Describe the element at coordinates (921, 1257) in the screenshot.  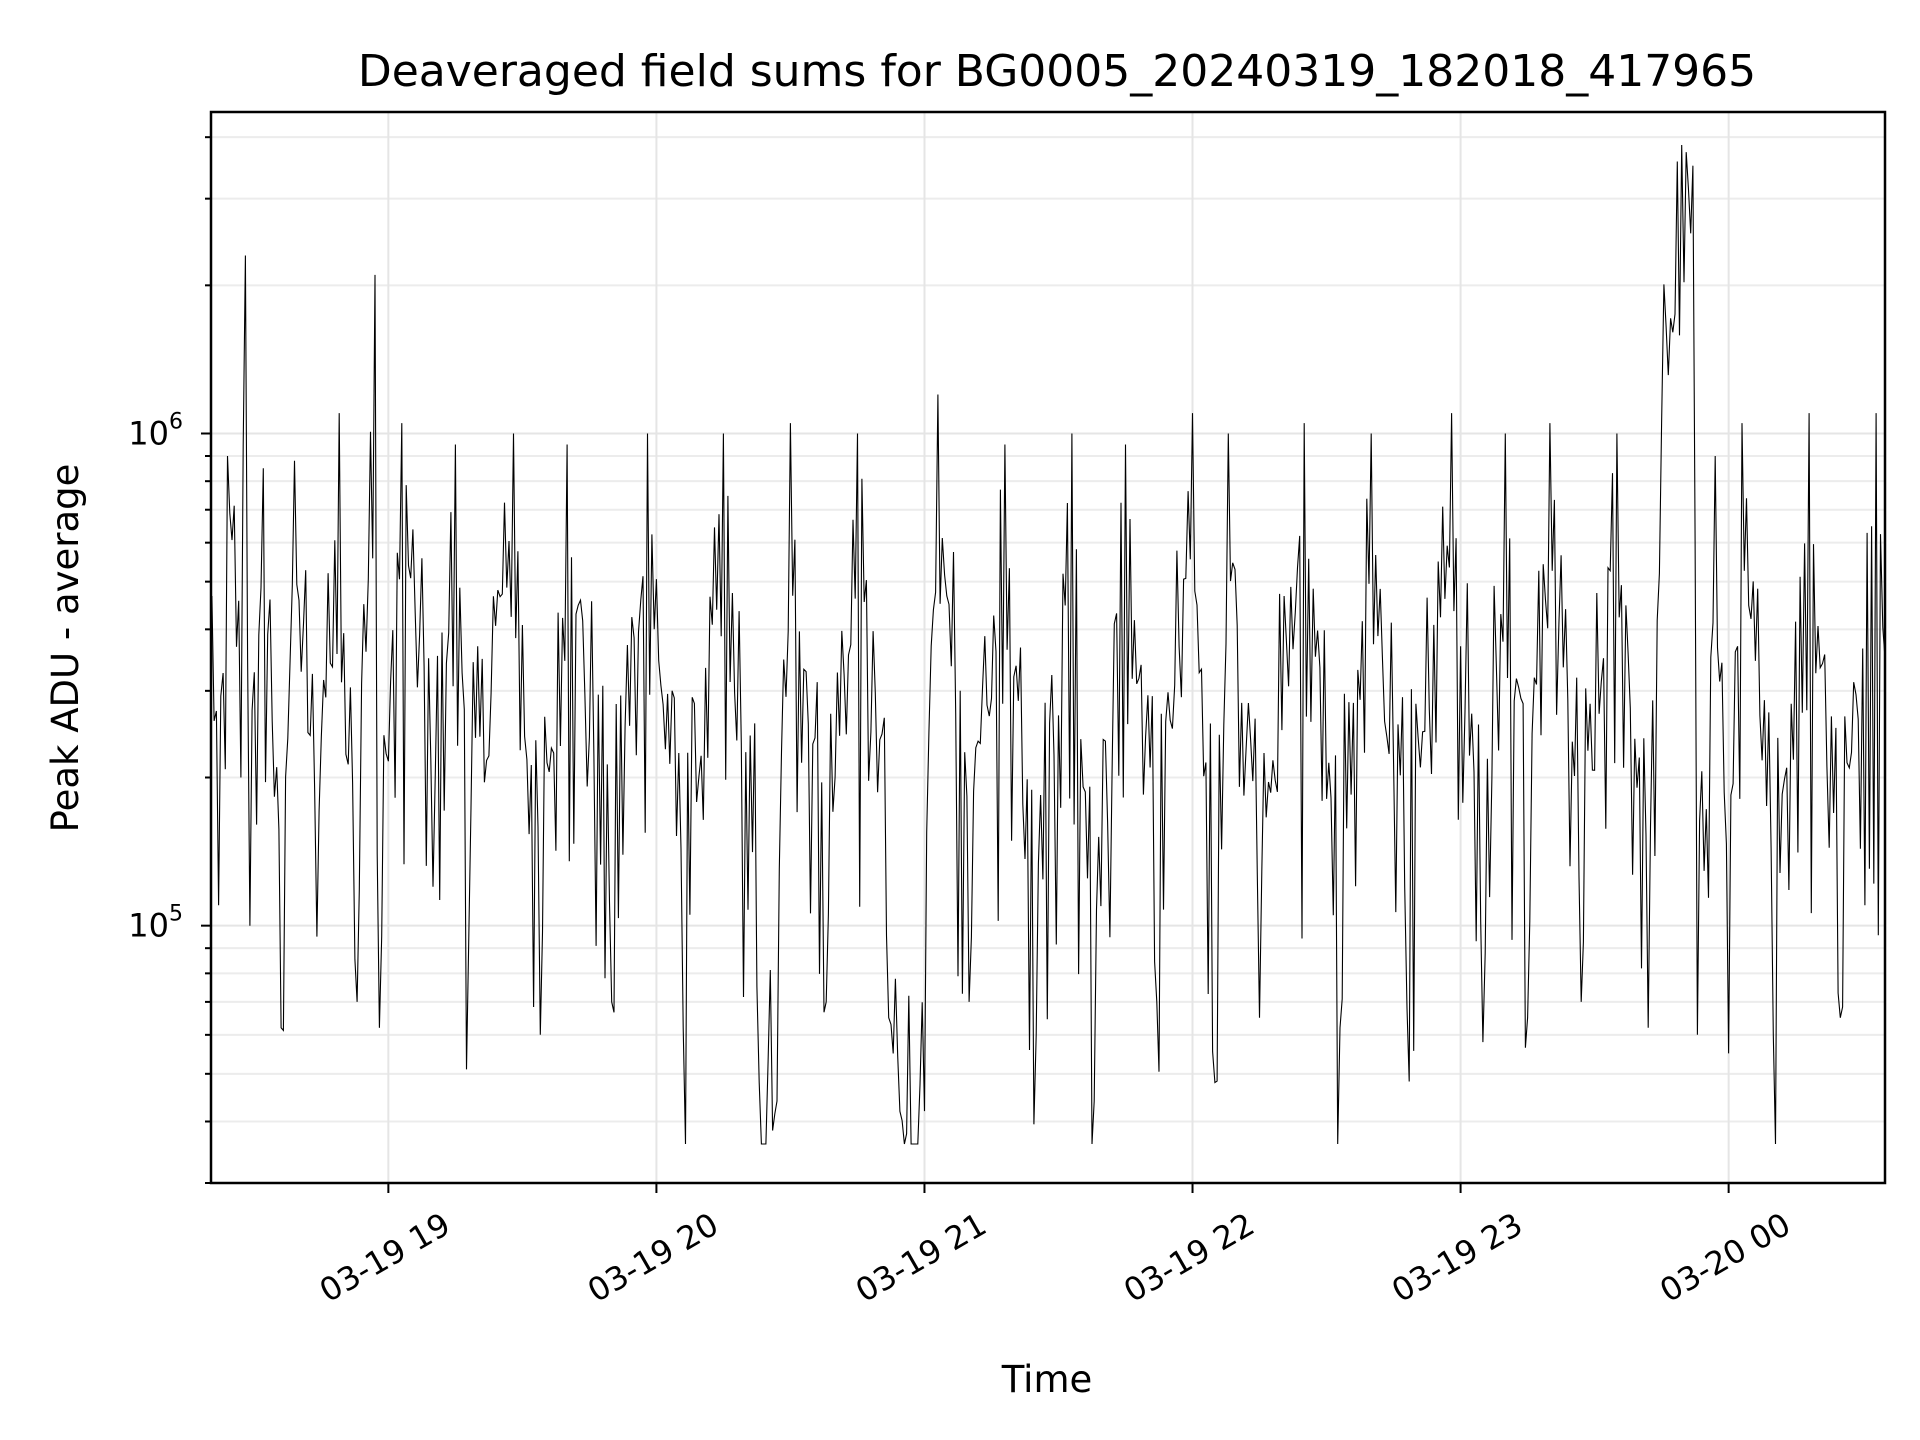
I see `x-tick-label: 03-19 21` at that location.